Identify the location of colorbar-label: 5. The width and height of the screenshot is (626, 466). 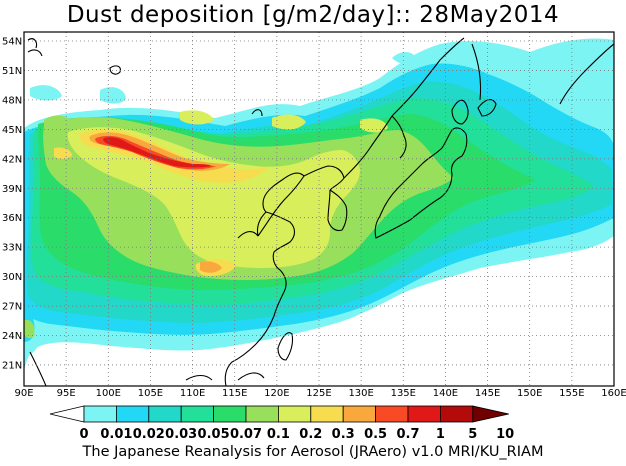
(472, 434).